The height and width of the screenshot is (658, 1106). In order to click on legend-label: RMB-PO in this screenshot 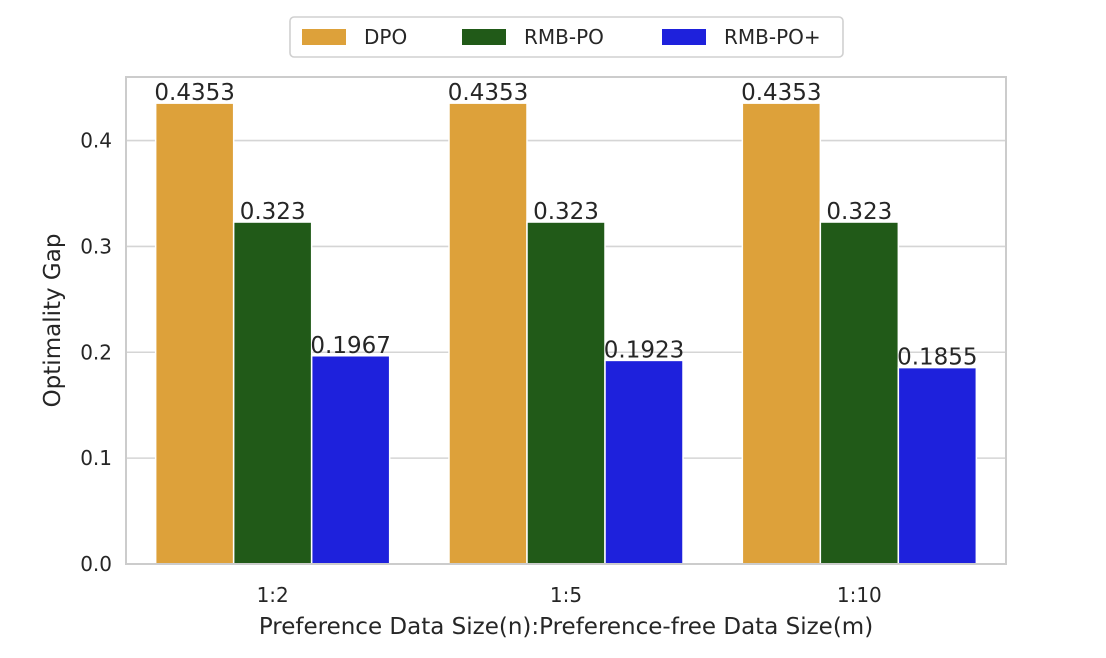, I will do `click(564, 37)`.